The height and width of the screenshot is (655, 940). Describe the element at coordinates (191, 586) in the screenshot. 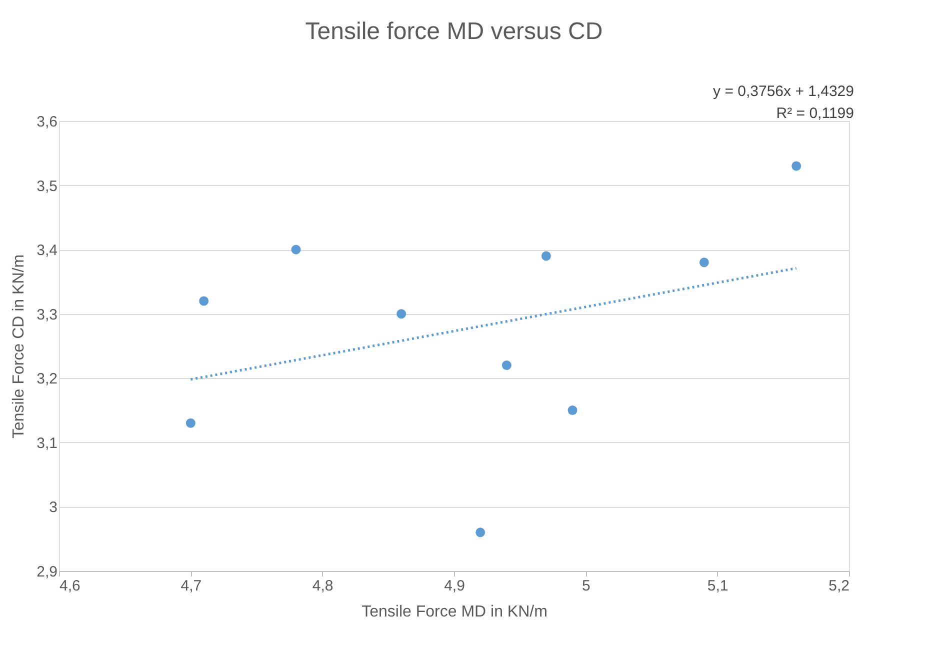

I see `x-tick-label: 4,7` at that location.